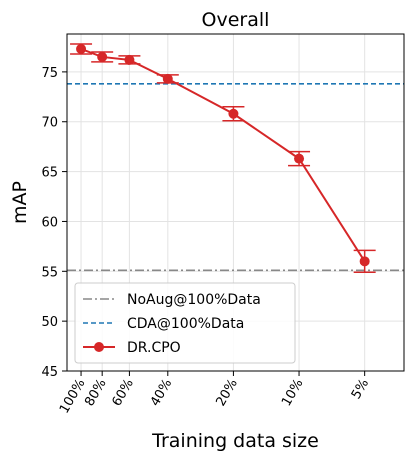  Describe the element at coordinates (194, 300) in the screenshot. I see `legend-label: NoAug@100%Data` at that location.